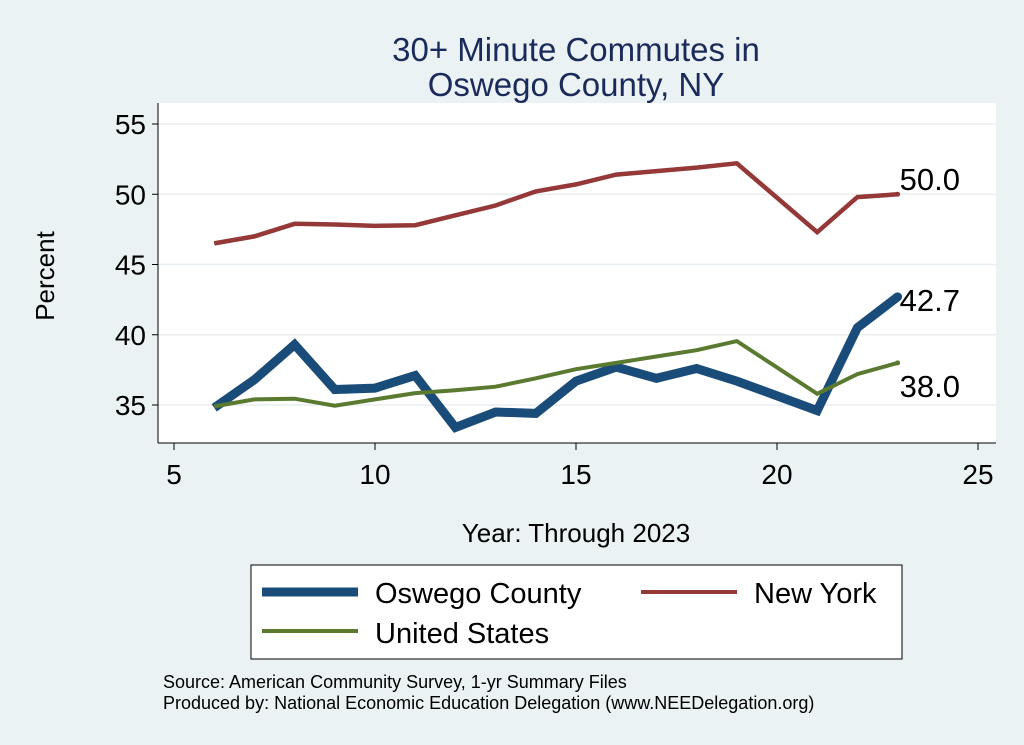  Describe the element at coordinates (130, 124) in the screenshot. I see `y-tick-label-55: 55` at that location.